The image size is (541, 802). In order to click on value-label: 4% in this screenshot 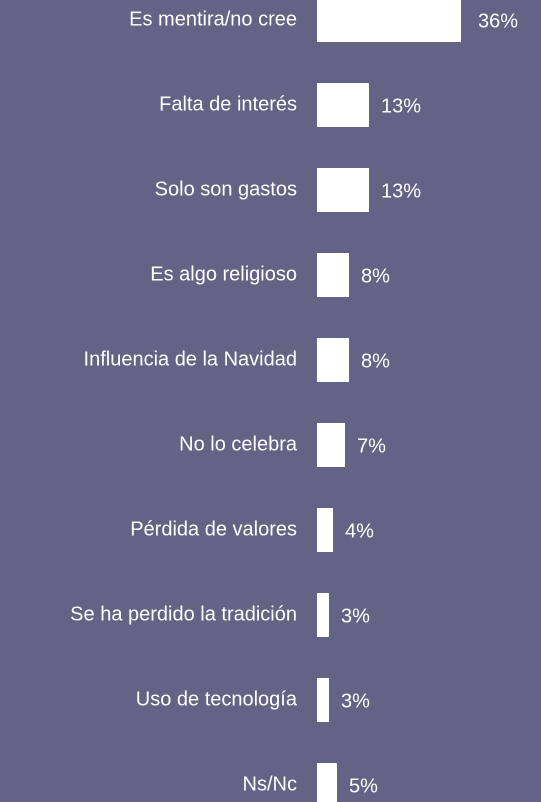, I will do `click(359, 531)`.